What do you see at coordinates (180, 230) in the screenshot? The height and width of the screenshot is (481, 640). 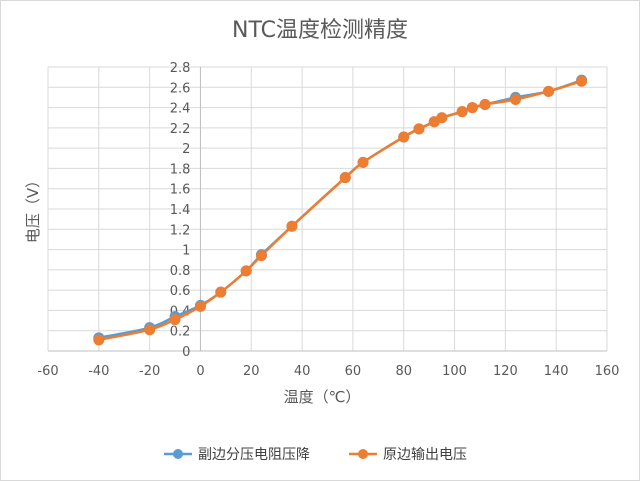 I see `y-tick-label-6: 1.2` at bounding box center [180, 230].